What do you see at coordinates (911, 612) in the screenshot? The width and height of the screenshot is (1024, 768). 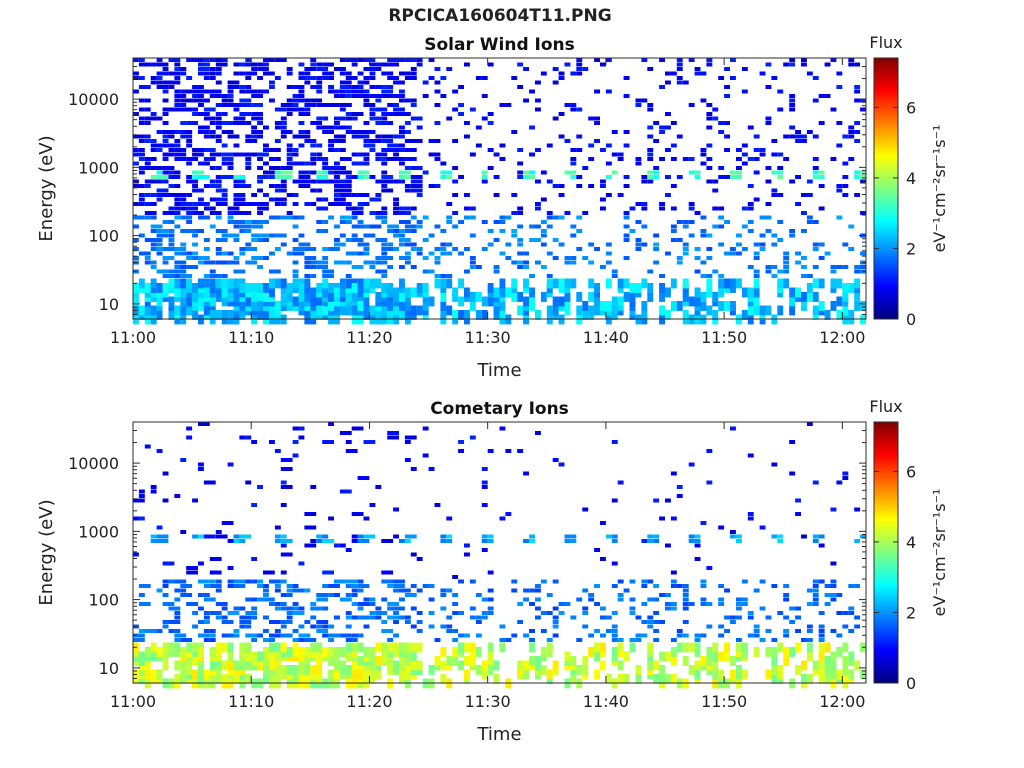 I see `colorbar-tick-label: 2` at bounding box center [911, 612].